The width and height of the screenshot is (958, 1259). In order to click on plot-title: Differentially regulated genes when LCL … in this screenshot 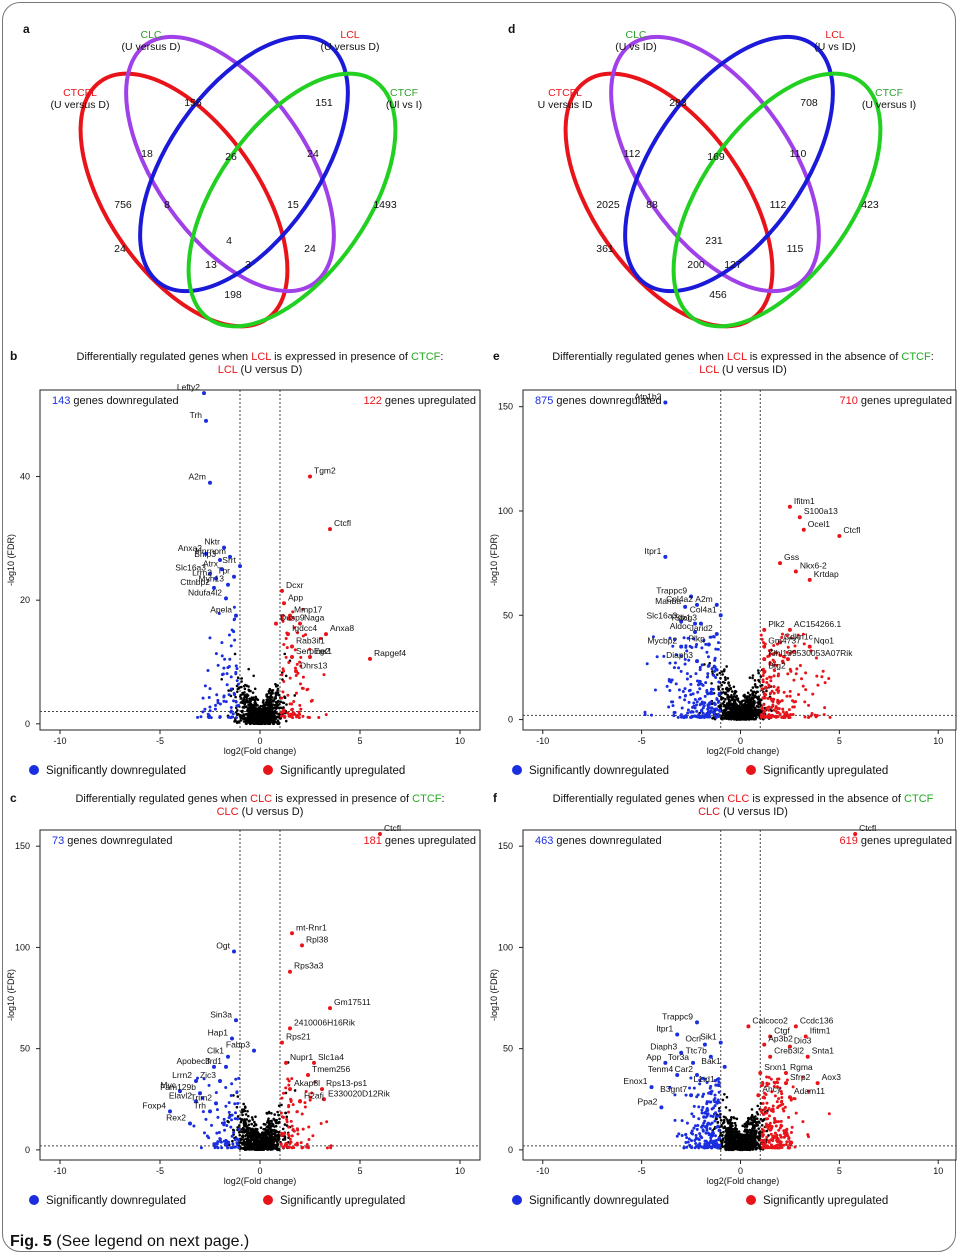, I will do `click(260, 357)`.